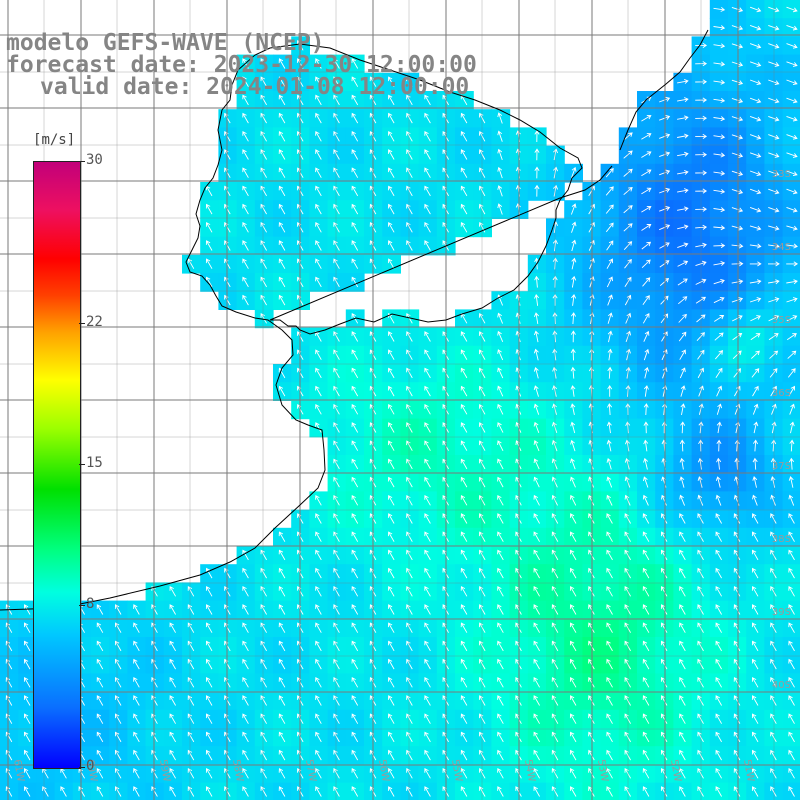 This screenshot has width=800, height=800. What do you see at coordinates (781, 685) in the screenshot?
I see `latitude-label: 40S` at bounding box center [781, 685].